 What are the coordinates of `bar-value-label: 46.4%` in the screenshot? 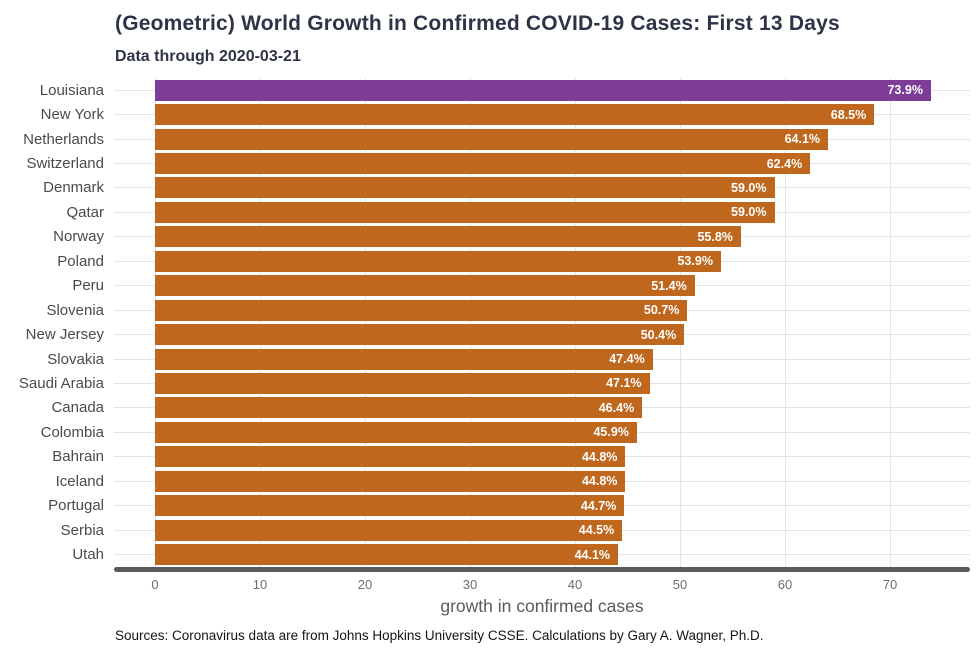 It's located at (616, 407).